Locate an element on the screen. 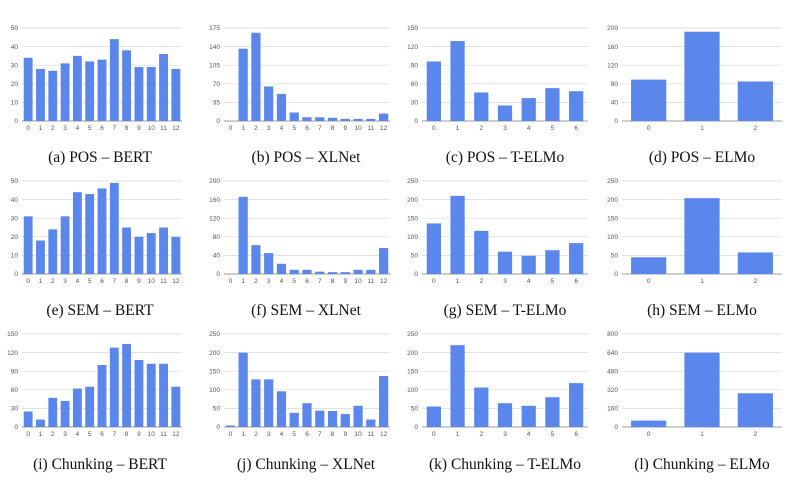 Image resolution: width=800 pixels, height=483 pixels. y-tick-label: 250 is located at coordinates (214, 334).